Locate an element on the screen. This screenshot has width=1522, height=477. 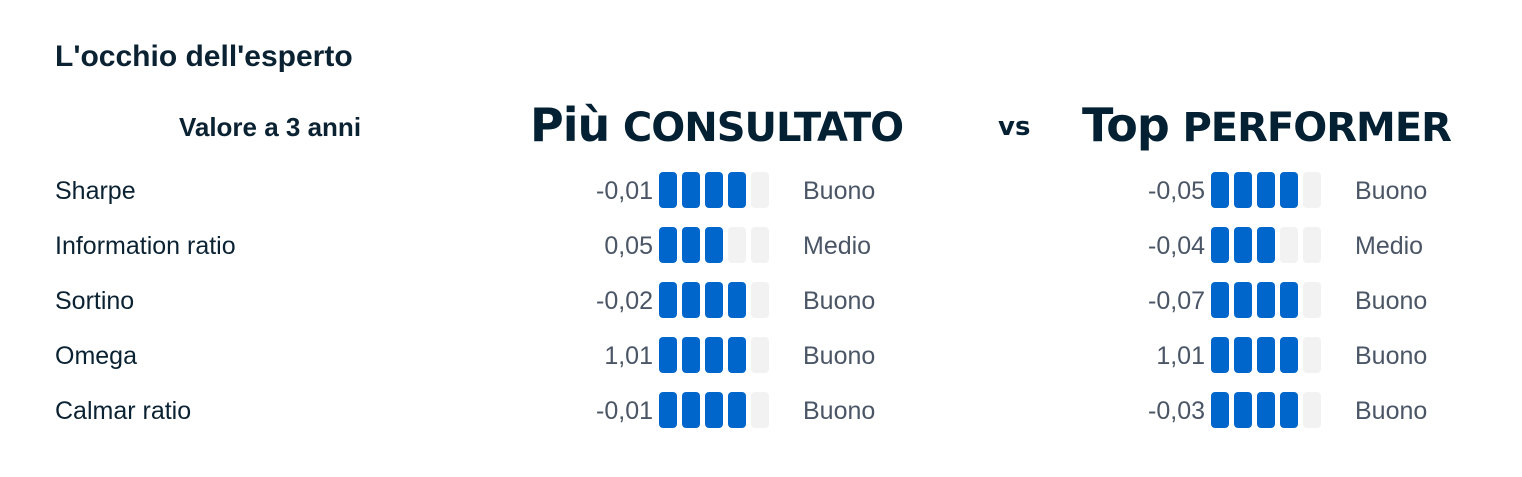
vs-label: vs is located at coordinates (1014, 127).